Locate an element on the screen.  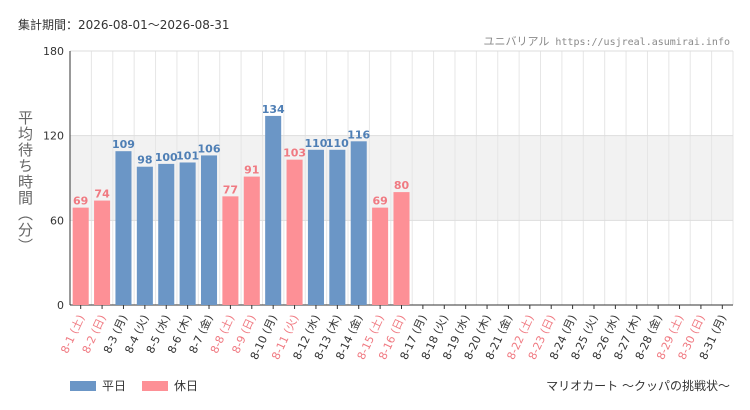
bar-value-label: 77 is located at coordinates (230, 189).